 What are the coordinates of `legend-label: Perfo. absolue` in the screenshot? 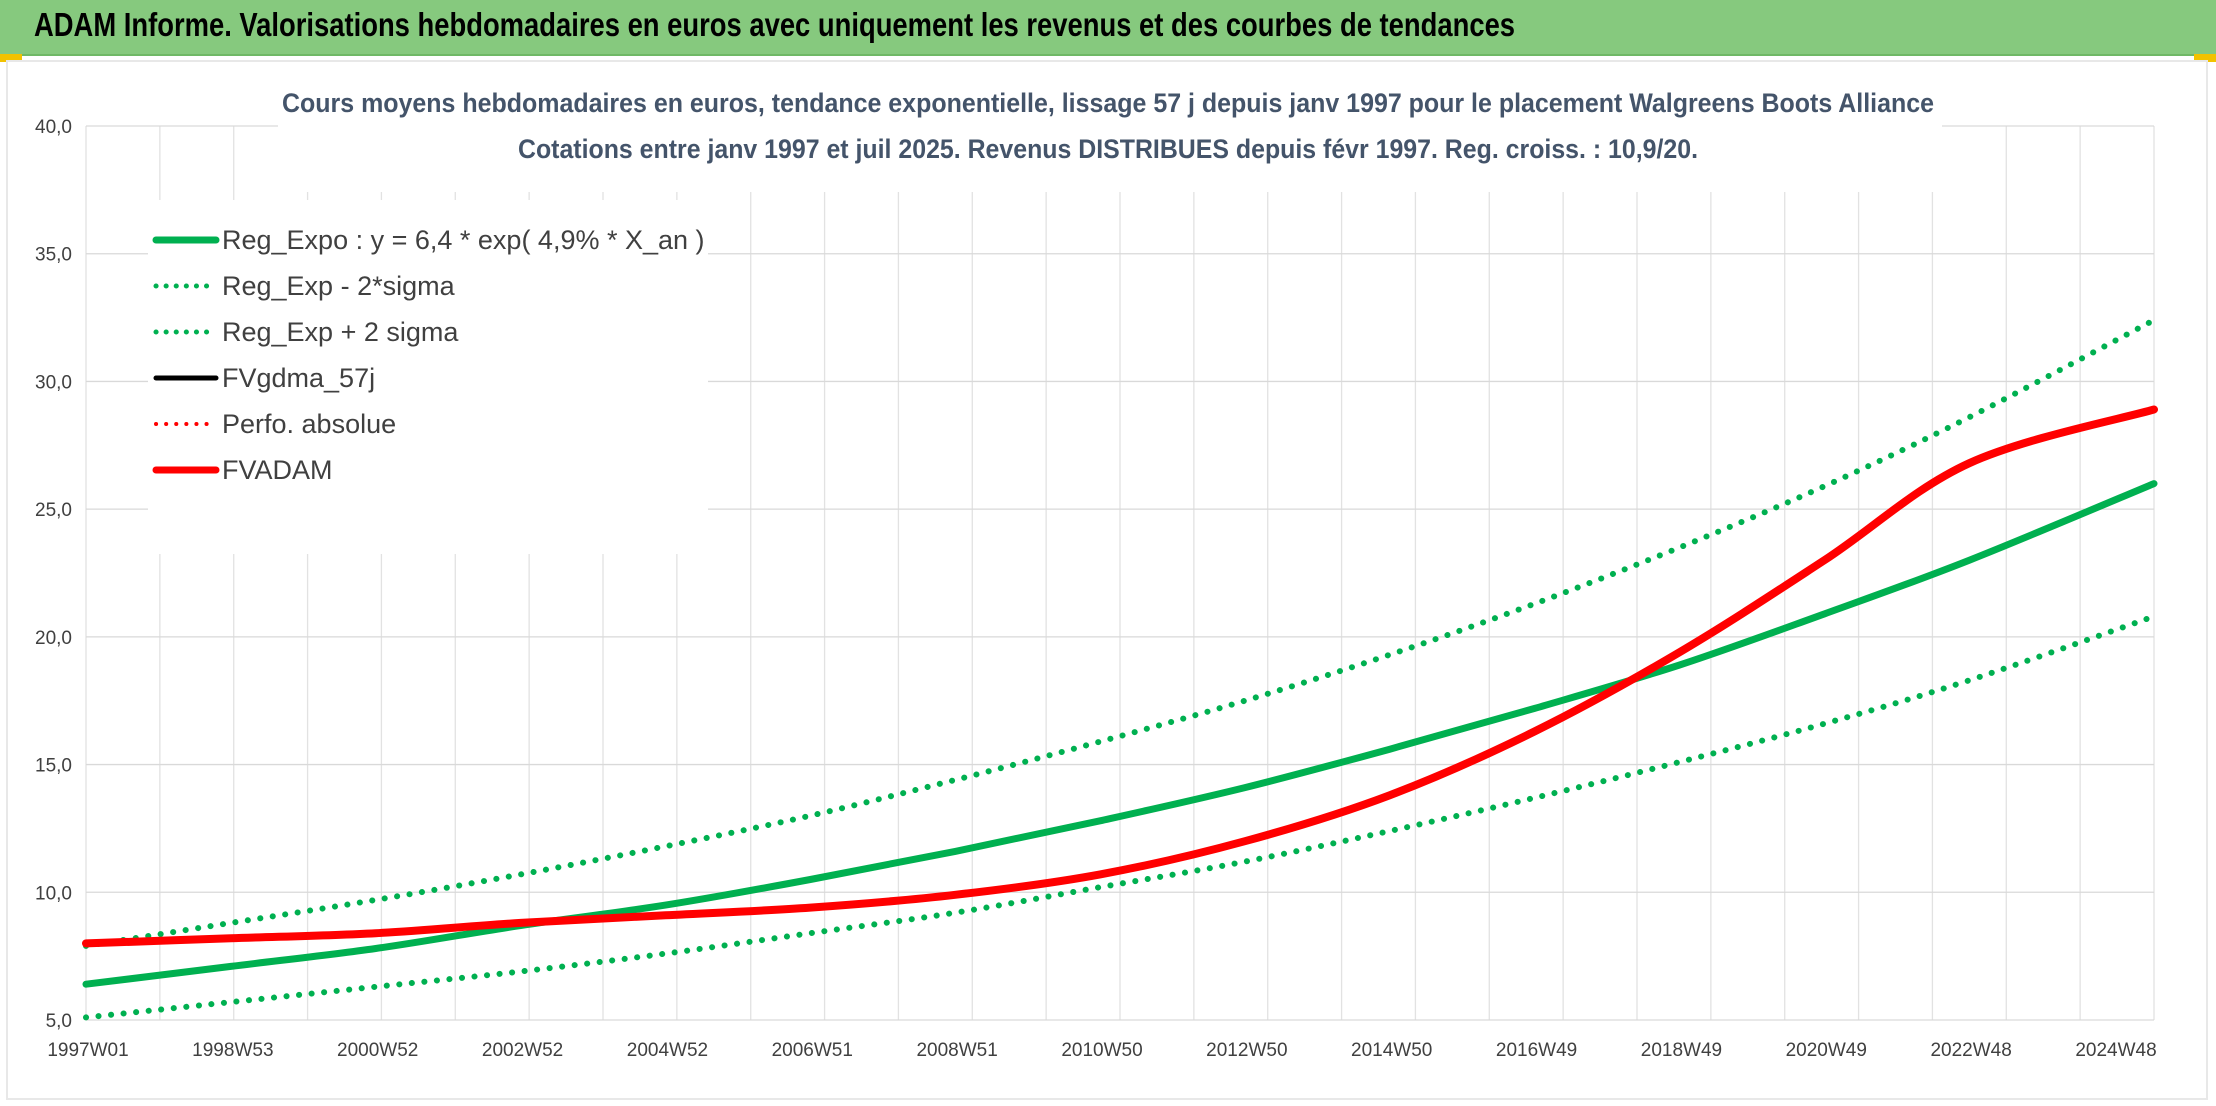 It's located at (309, 424).